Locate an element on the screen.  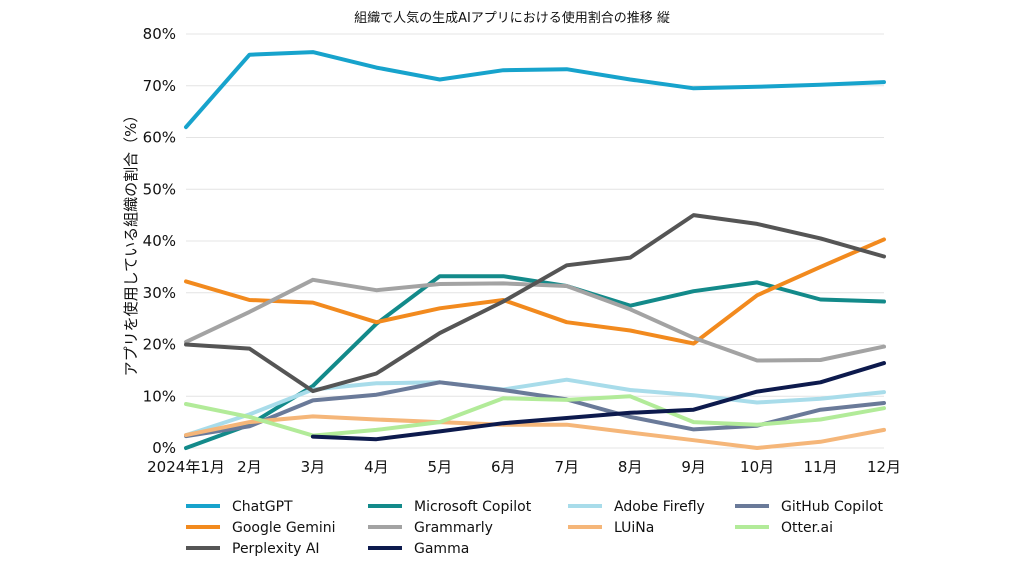
y-tick-label: 60% is located at coordinates (159, 138).